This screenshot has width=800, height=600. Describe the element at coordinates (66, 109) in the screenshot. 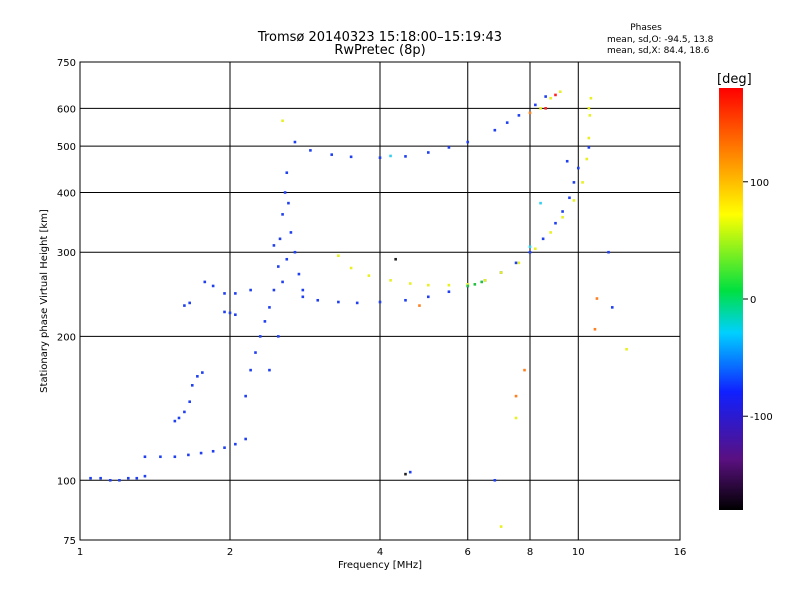

I see `y-tick-label: 600` at that location.